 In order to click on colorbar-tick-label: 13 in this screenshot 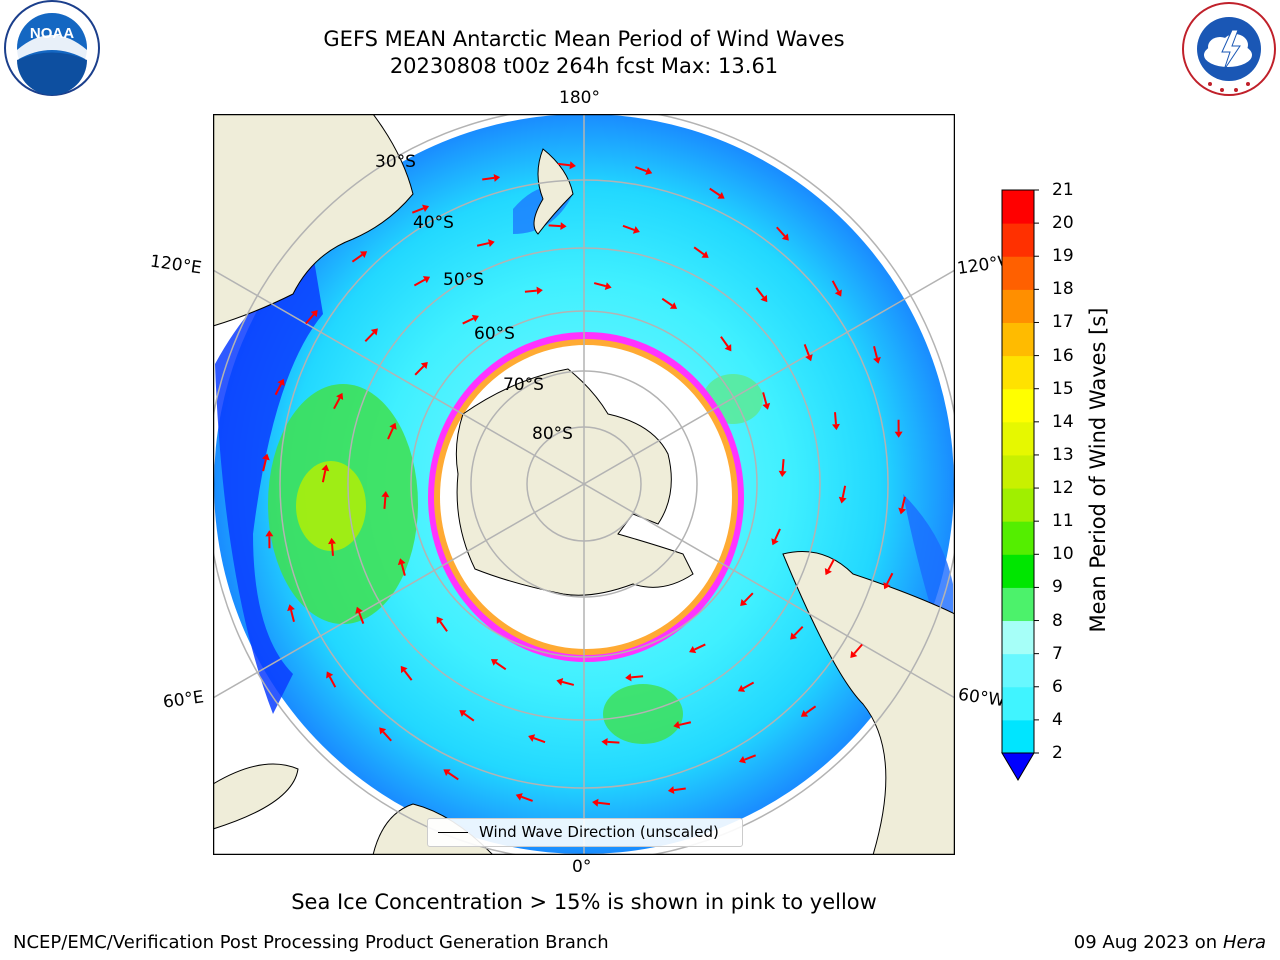, I will do `click(1063, 454)`.